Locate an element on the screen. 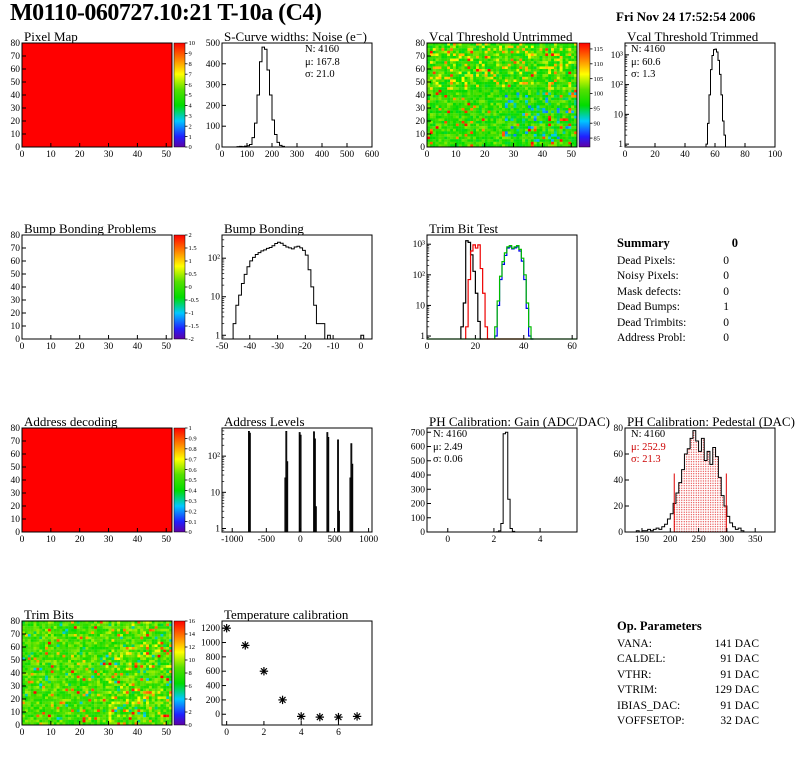  plot-bump-bonding: Bump Bonding -50 -40 -30 -20 -10 0 1 10 10² is located at coordinates (308, 291).